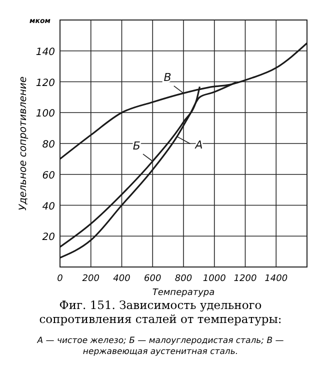 The height and width of the screenshot is (385, 321). What do you see at coordinates (122, 279) in the screenshot?
I see `x-tick-label: 400` at bounding box center [122, 279].